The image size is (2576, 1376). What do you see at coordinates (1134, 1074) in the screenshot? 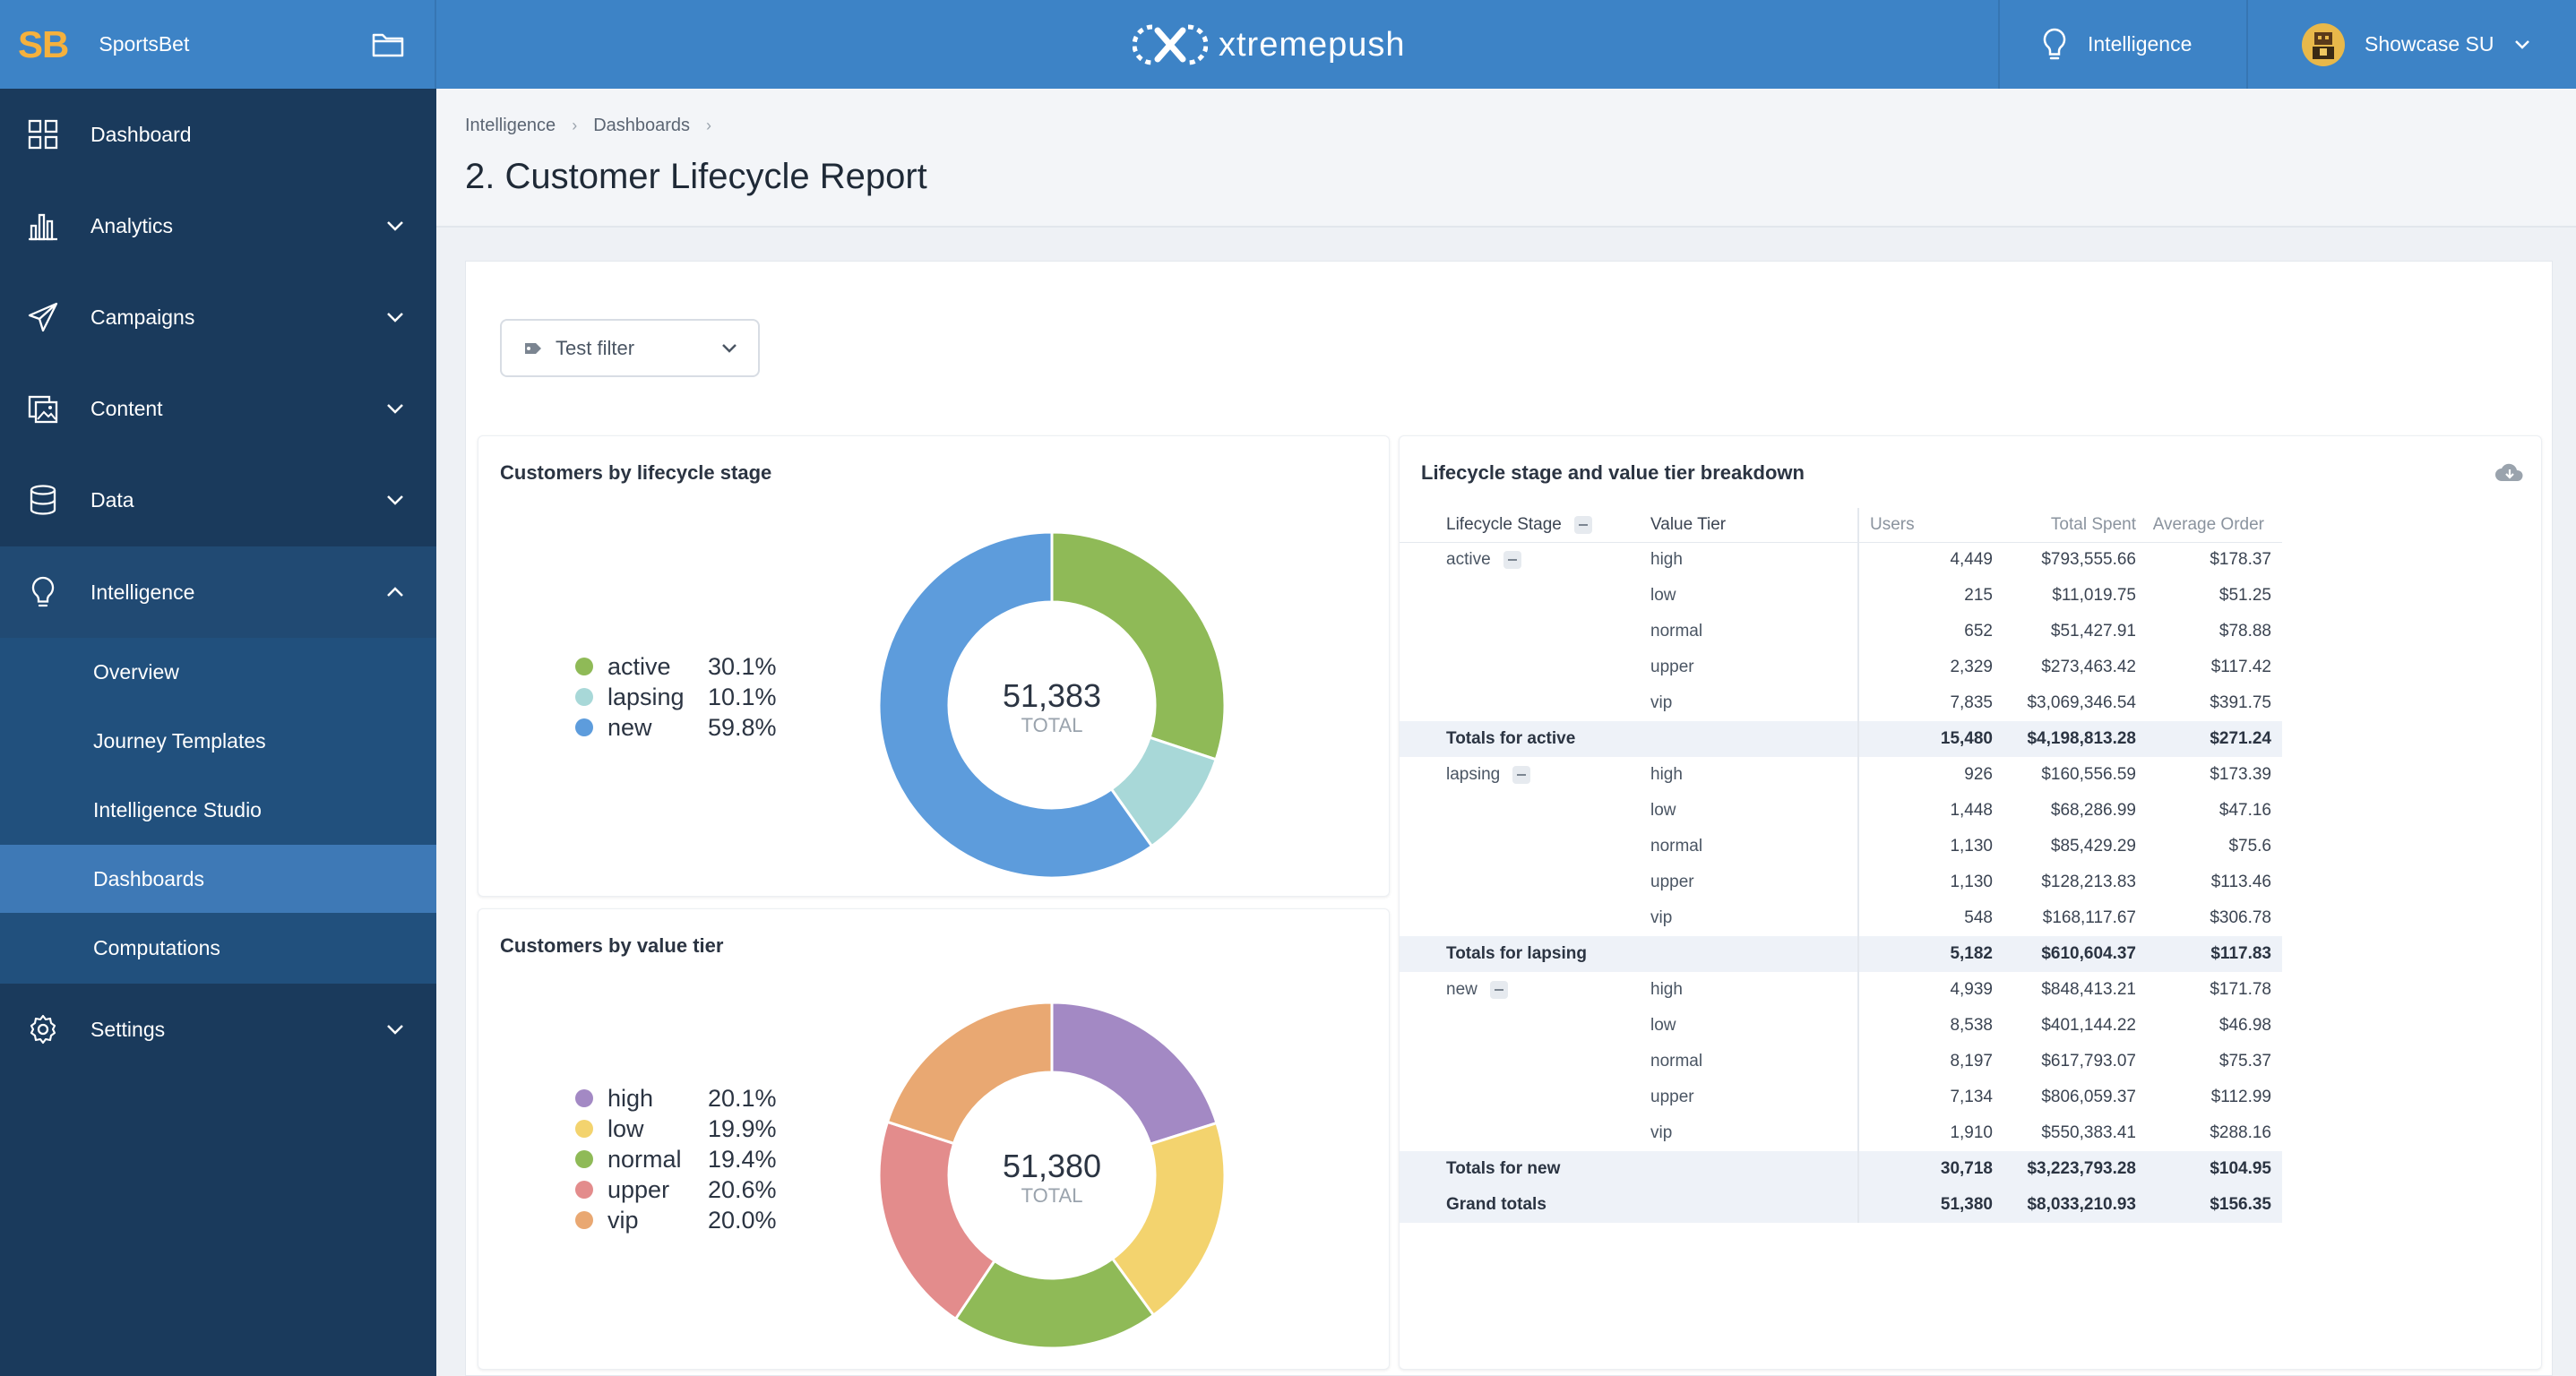
I see `donut-slice-high` at bounding box center [1134, 1074].